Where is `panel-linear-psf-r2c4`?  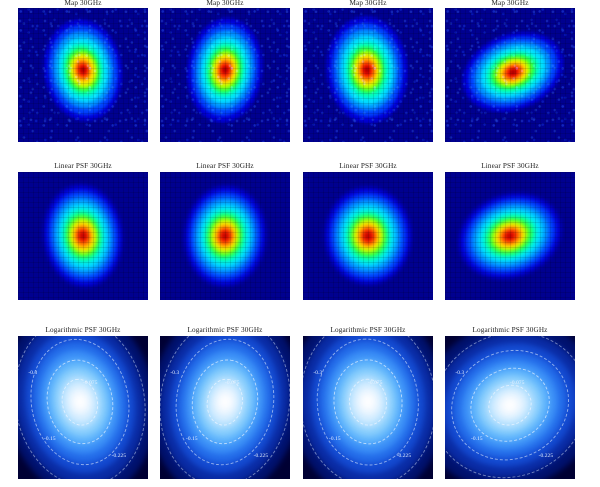
panel-linear-psf-r2c4 is located at coordinates (510, 236).